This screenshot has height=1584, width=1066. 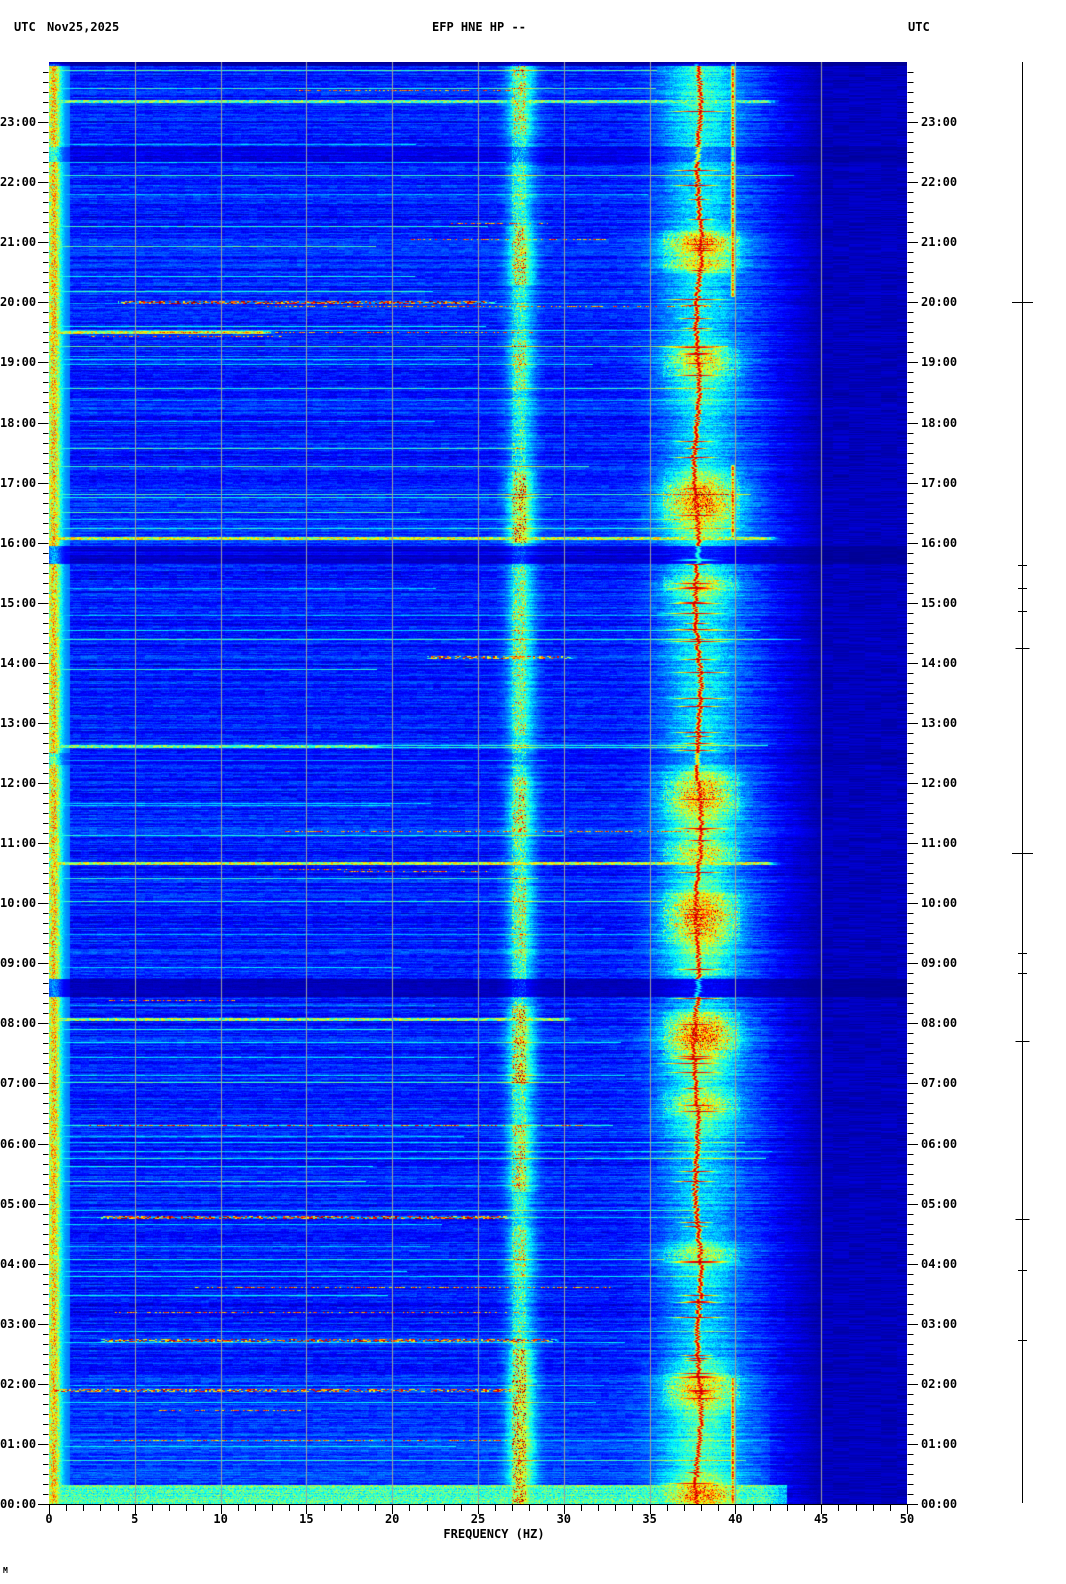 I want to click on time-label-right-15:00: 15:00, so click(x=939, y=602).